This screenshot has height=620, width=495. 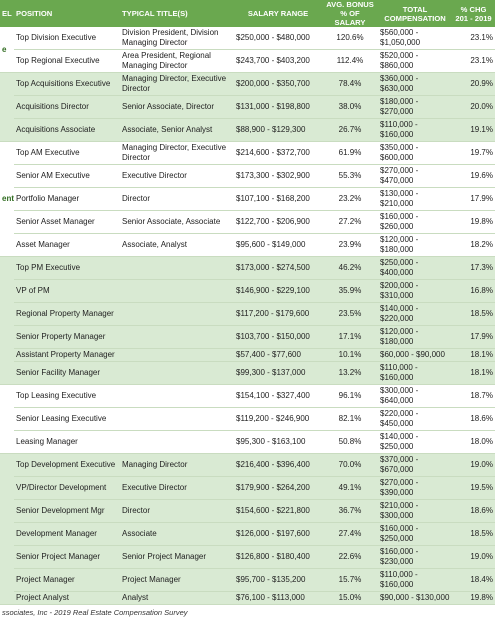 What do you see at coordinates (278, 38) in the screenshot?
I see `salary-range: $250,000 - $480,000` at bounding box center [278, 38].